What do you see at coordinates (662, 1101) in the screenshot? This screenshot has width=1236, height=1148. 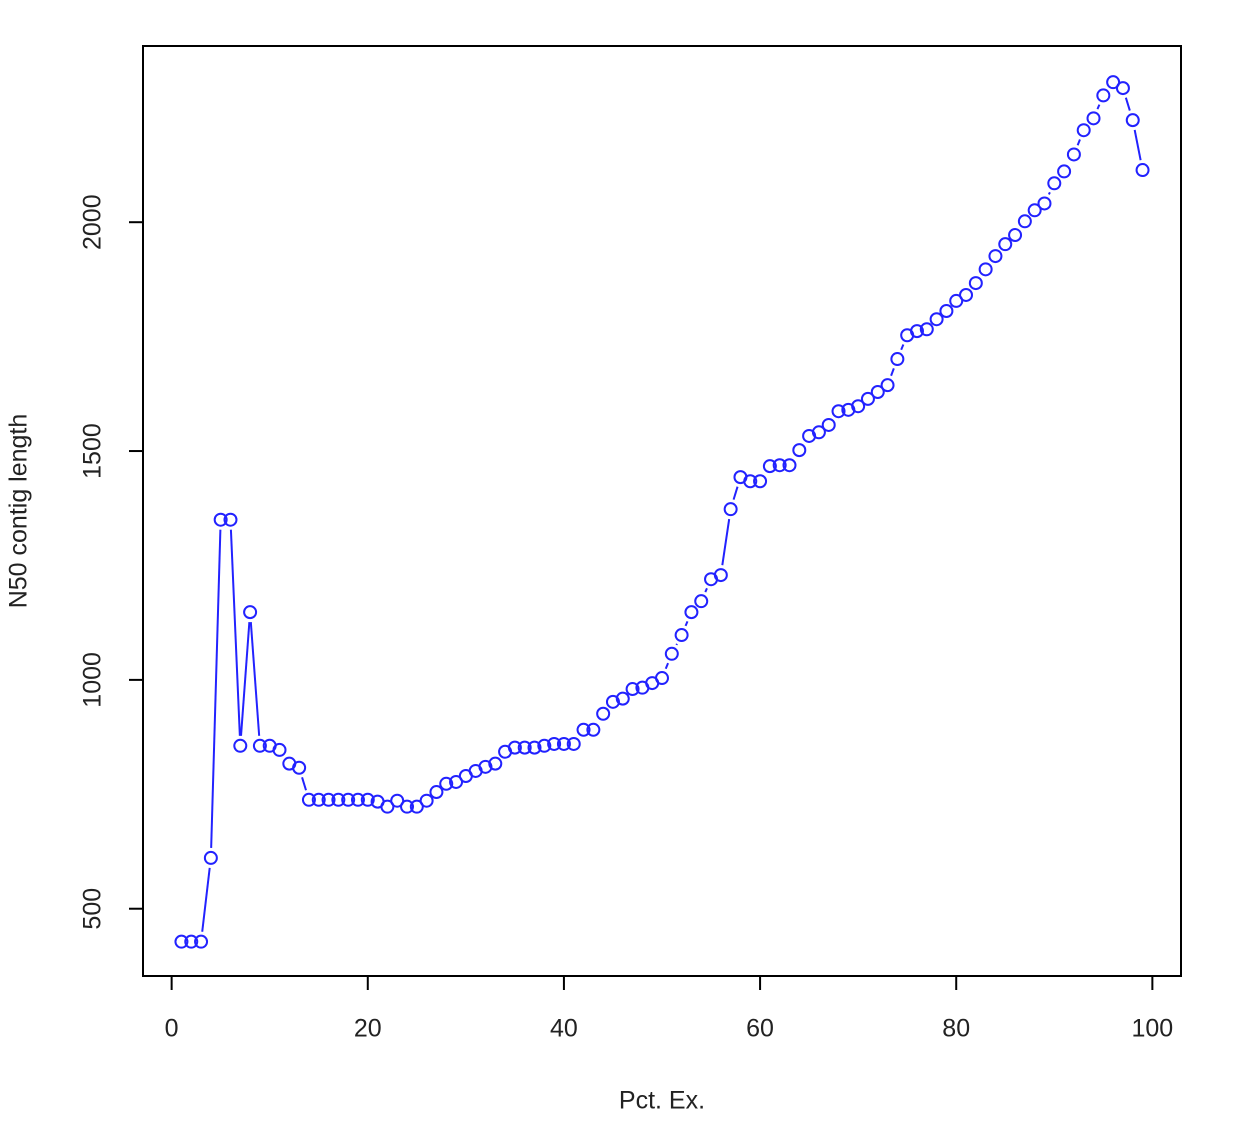 I see `x-axis-label: Pct. Ex.` at bounding box center [662, 1101].